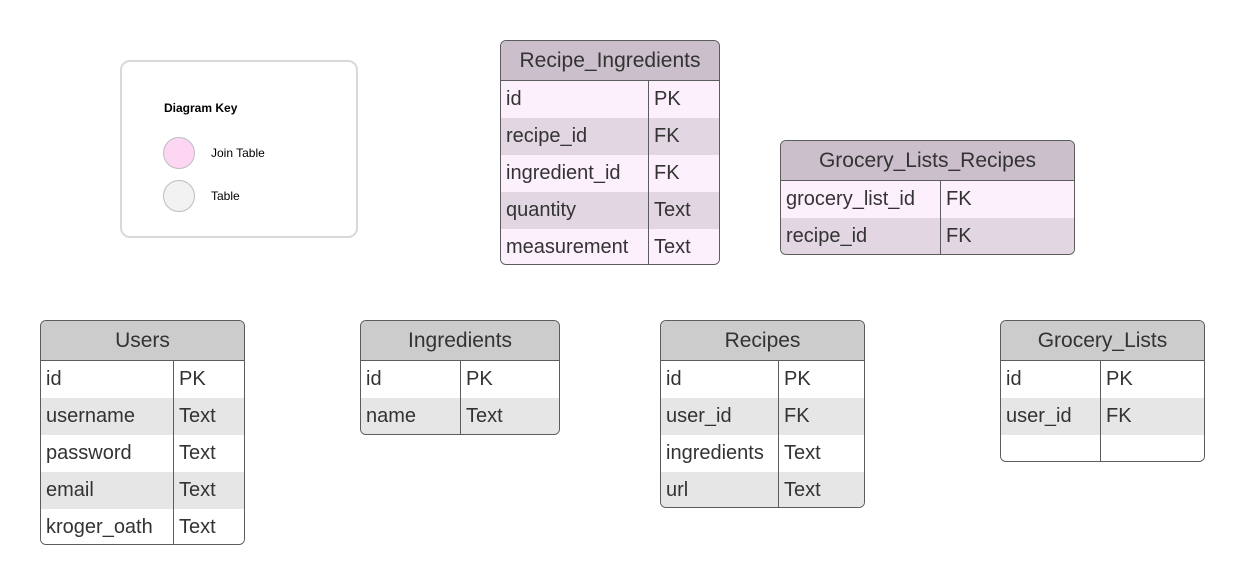 This screenshot has width=1245, height=585. I want to click on table-row: password Text, so click(142, 453).